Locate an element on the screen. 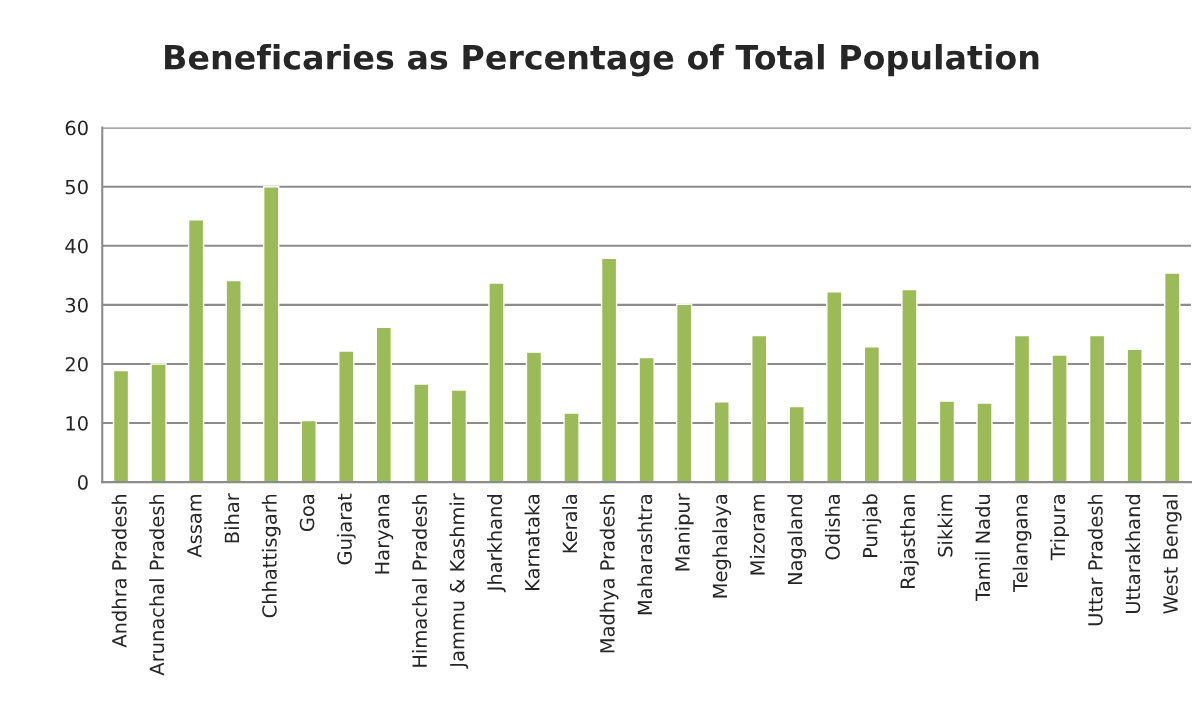  x-tick-label: Bihar is located at coordinates (232, 518).